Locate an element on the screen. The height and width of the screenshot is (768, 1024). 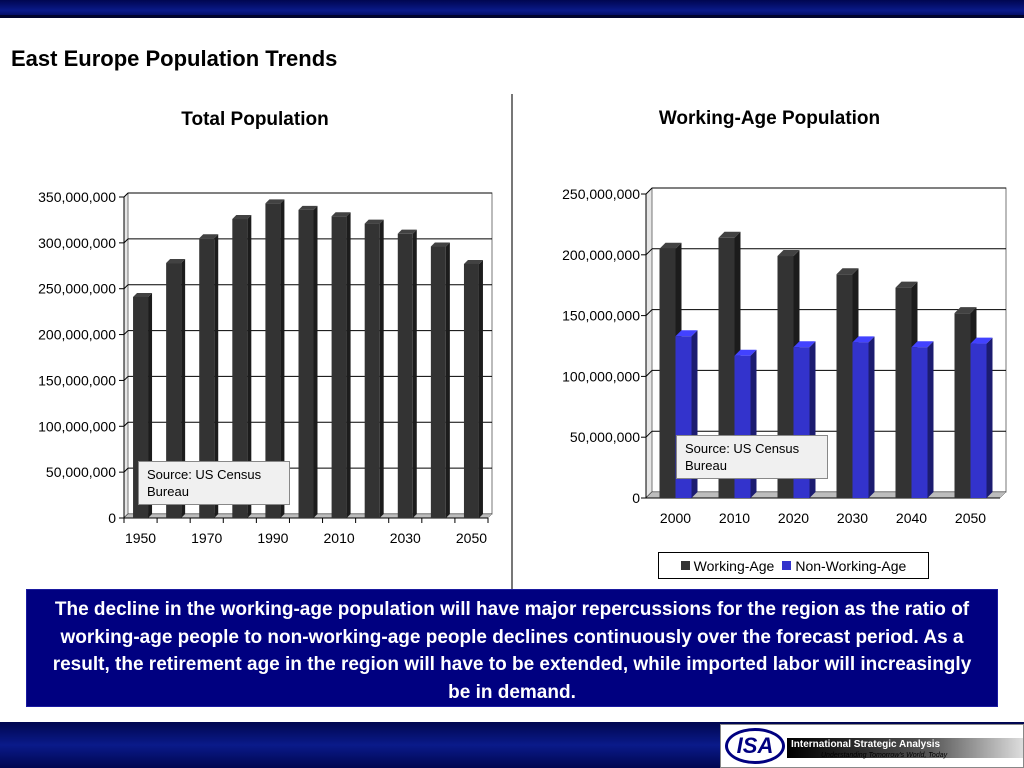
bar-2000-top is located at coordinates (308, 207).